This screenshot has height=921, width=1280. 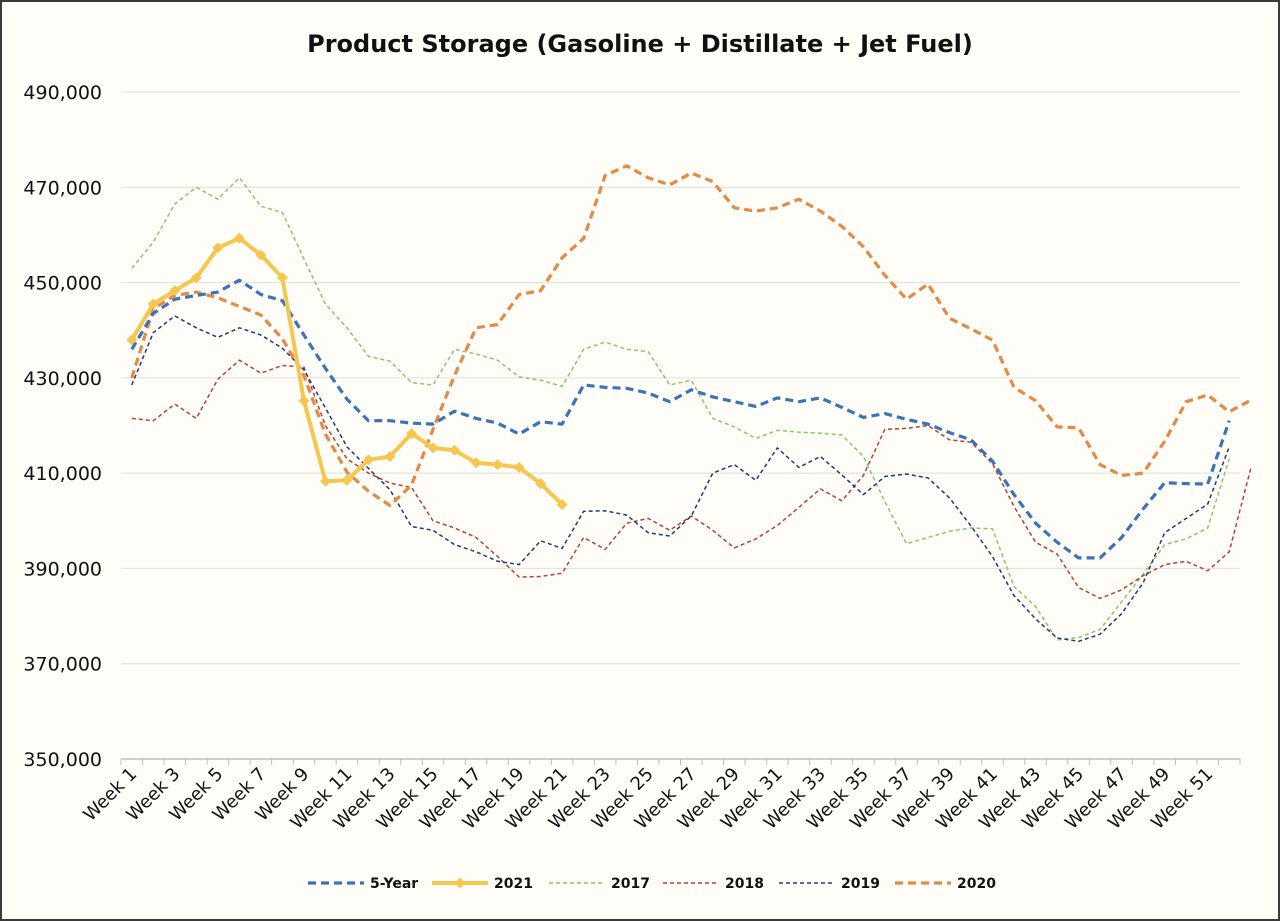 I want to click on legend-item-2020: 2020, so click(x=945, y=884).